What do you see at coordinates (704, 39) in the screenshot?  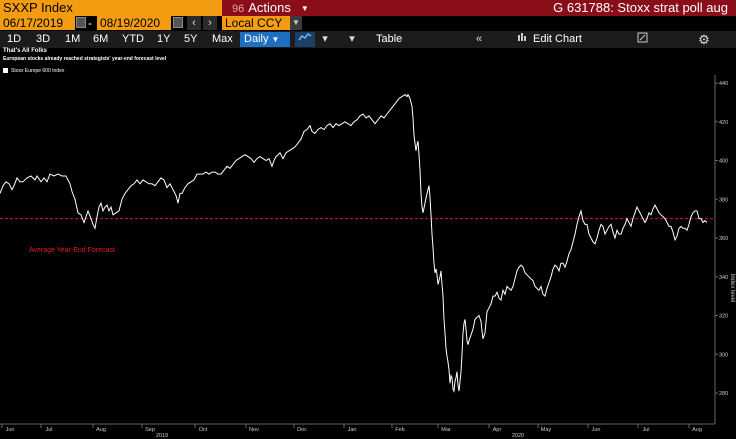 I see `gear-icon: ⚙` at bounding box center [704, 39].